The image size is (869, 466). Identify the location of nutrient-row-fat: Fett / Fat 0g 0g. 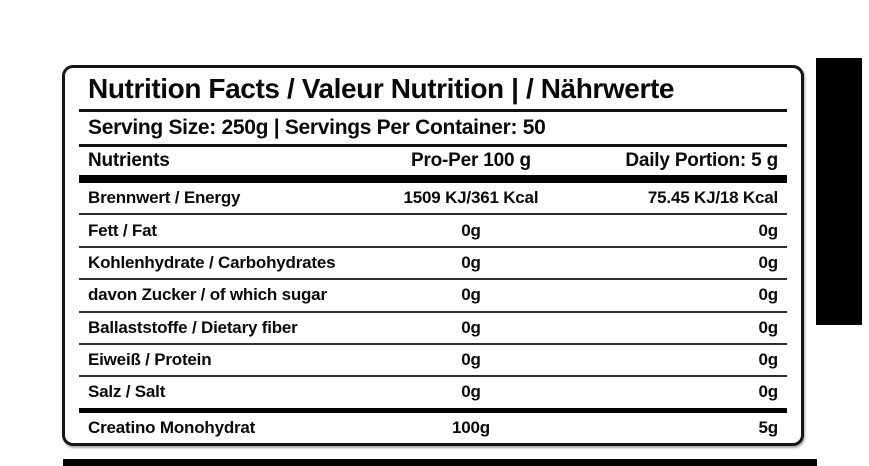
(433, 231).